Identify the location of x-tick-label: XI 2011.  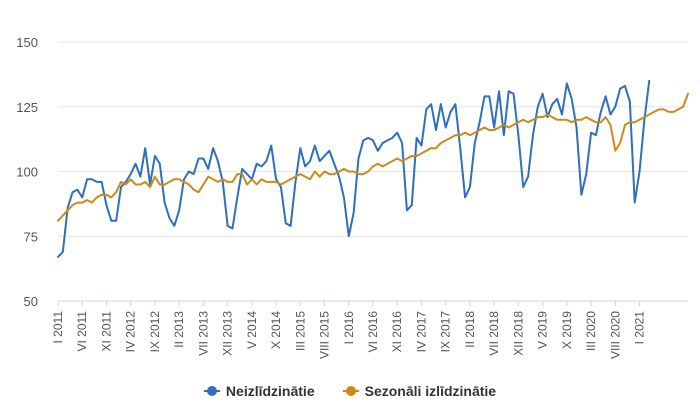
(106, 331).